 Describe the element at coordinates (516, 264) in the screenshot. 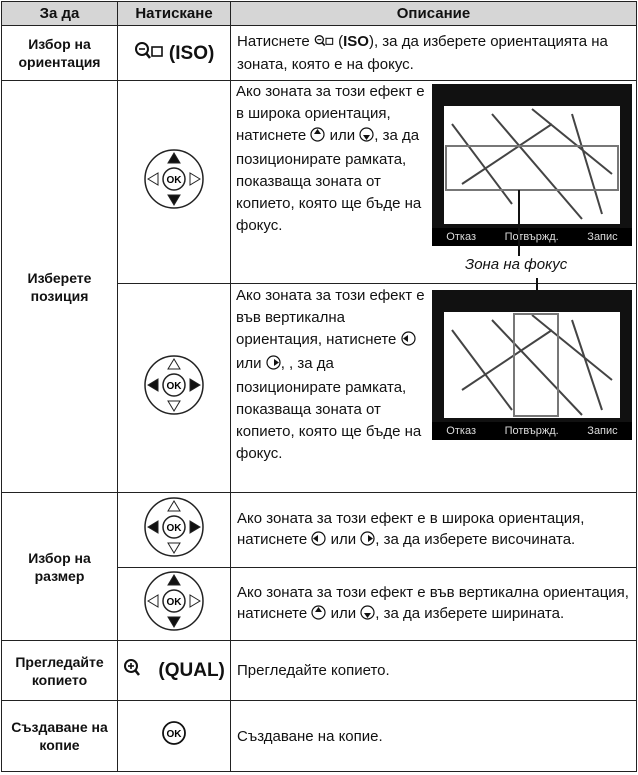

I see `caption: Зона на фокус` at that location.